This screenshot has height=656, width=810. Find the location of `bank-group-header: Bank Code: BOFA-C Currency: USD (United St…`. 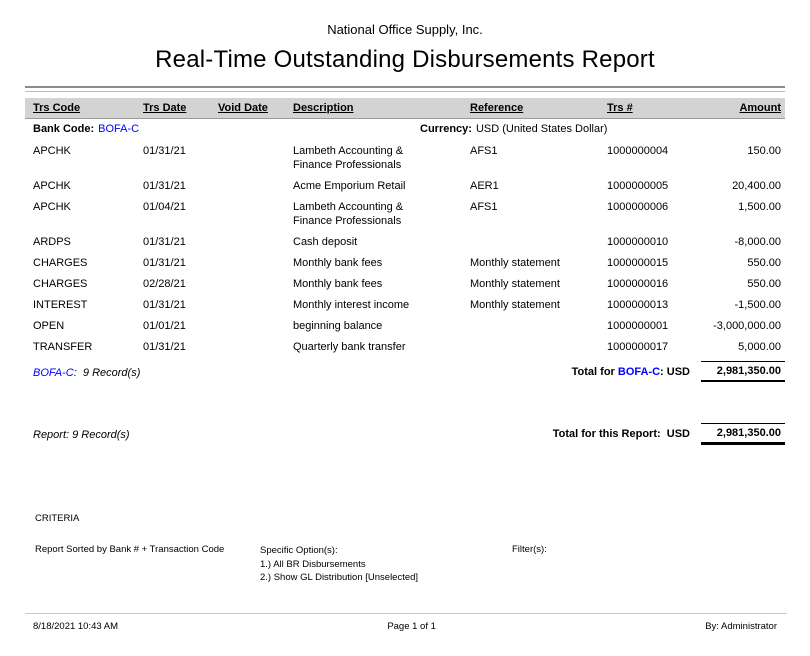

bank-group-header: Bank Code: BOFA-C Currency: USD (United St… is located at coordinates (405, 127).